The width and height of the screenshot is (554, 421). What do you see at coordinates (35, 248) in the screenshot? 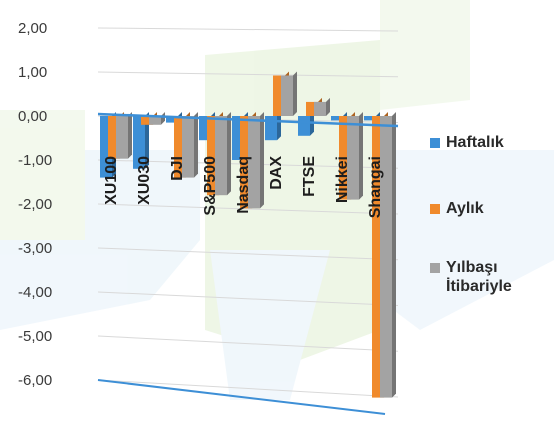
I see `y-tick-label: -3,00` at bounding box center [35, 248].